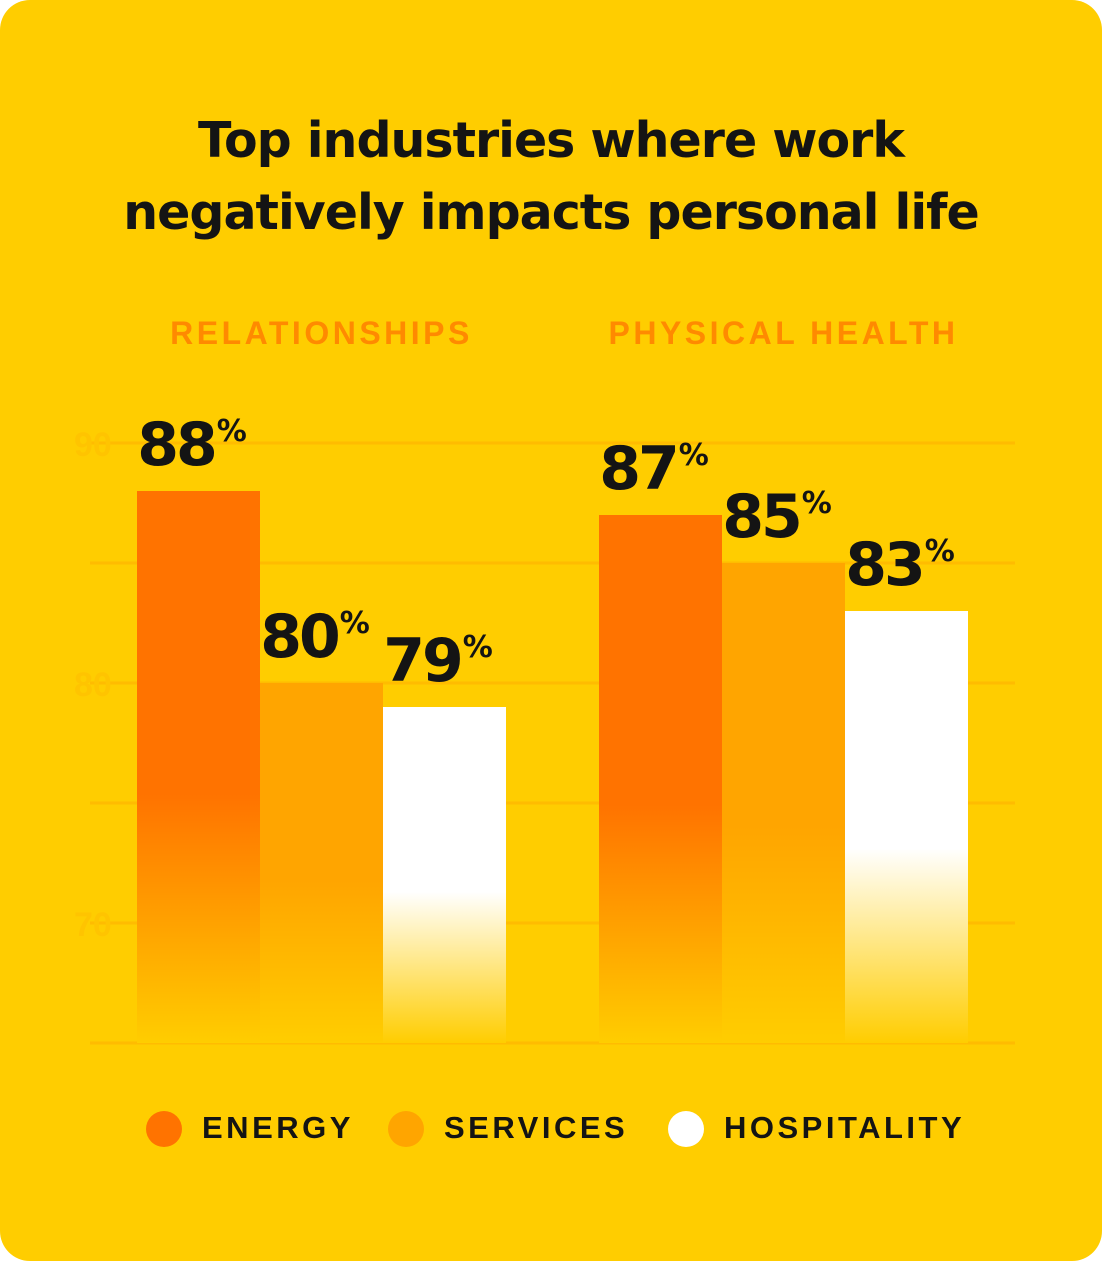 This screenshot has height=1261, width=1102. Describe the element at coordinates (444, 875) in the screenshot. I see `bar-hospitality-relationships` at that location.